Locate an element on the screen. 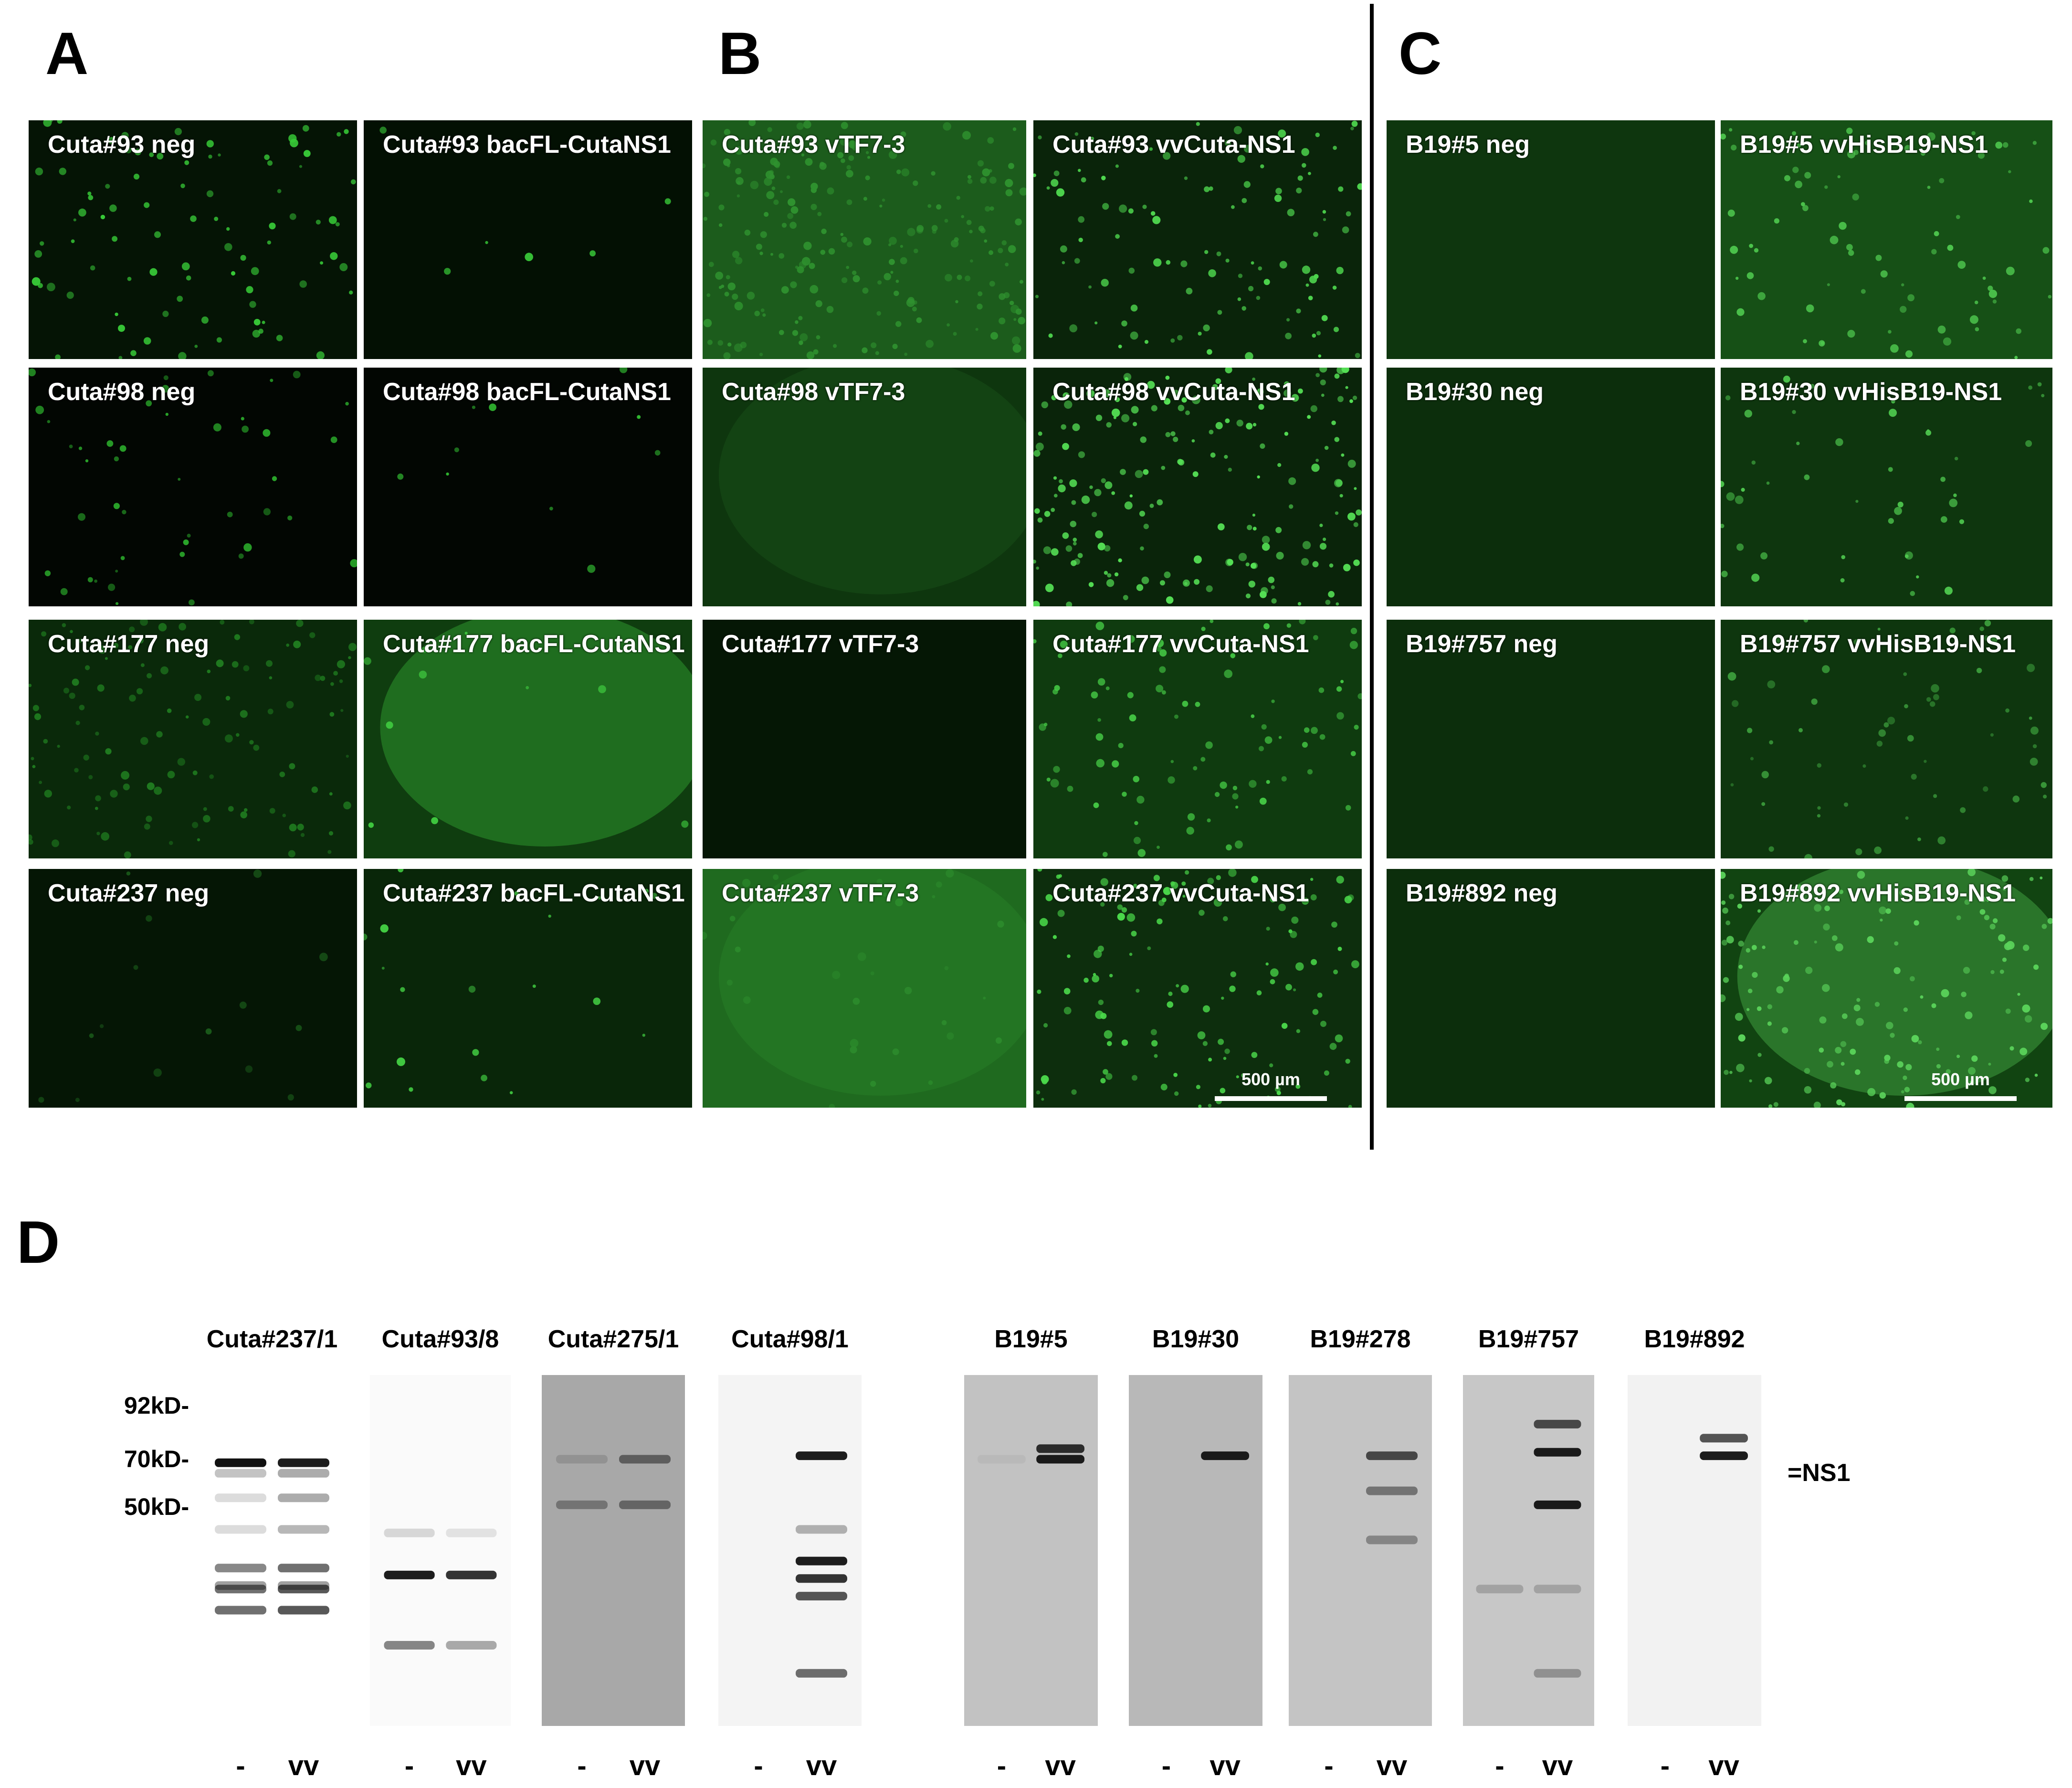 The width and height of the screenshot is (2072, 1788). panel-b-tile: Cuta#177 vvCuta-NS1 is located at coordinates (1197, 739).